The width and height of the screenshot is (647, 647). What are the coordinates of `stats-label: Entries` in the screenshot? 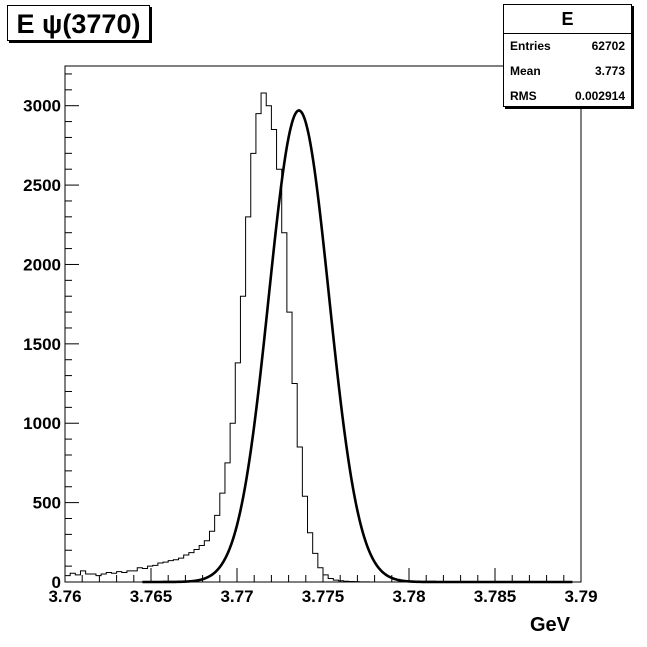 It's located at (530, 46).